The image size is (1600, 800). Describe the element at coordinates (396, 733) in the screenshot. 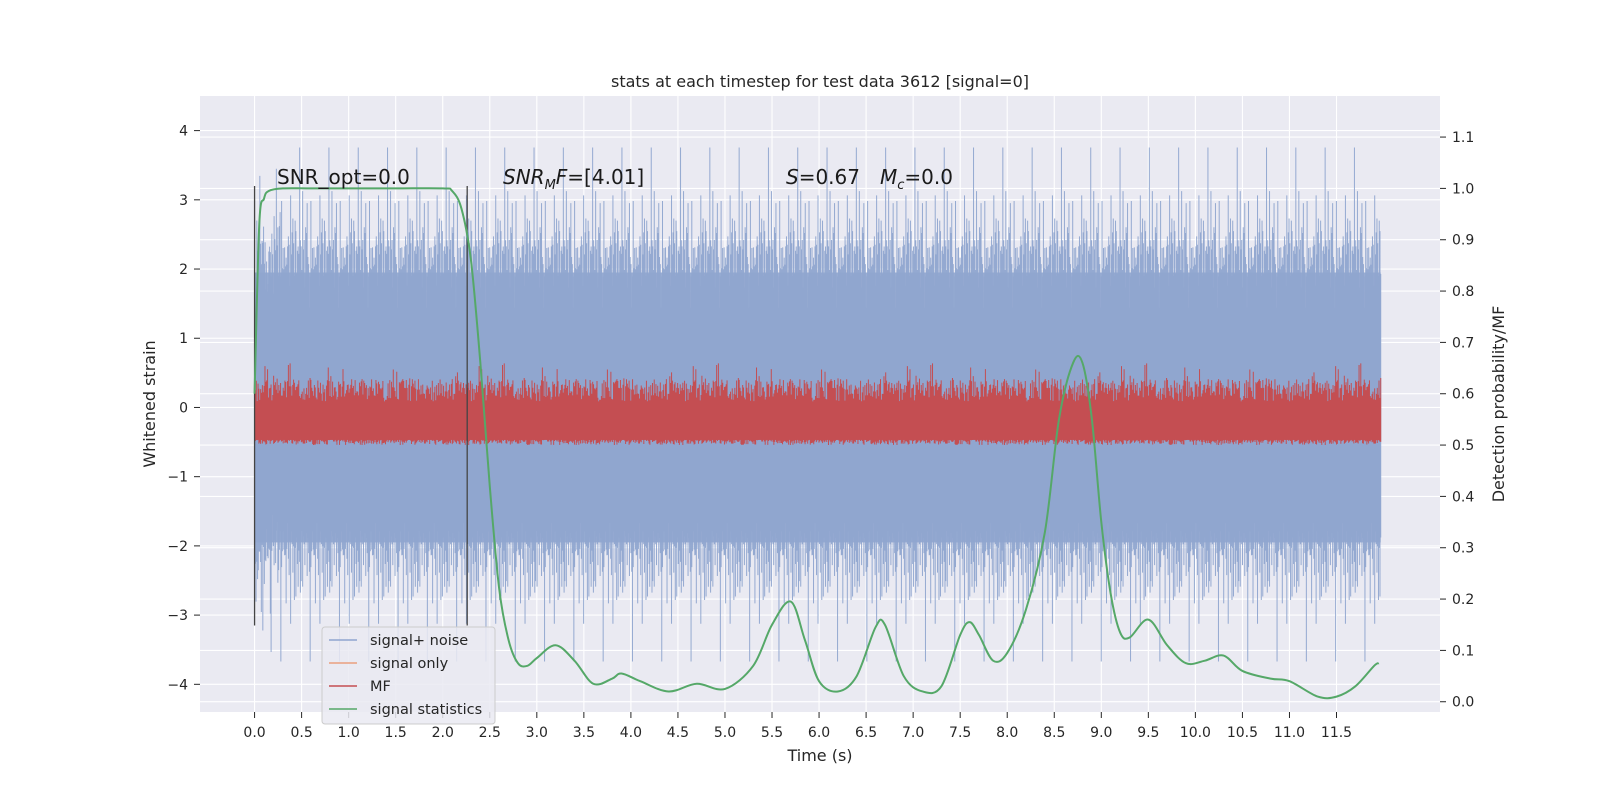

I see `x-tick-label: 1.5` at that location.